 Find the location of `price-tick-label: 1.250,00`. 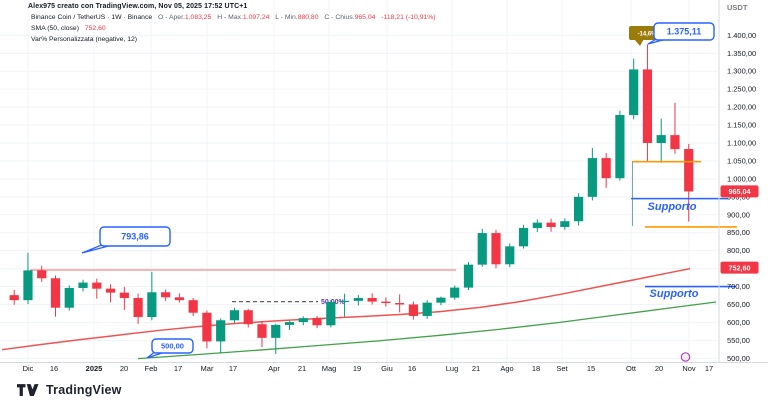

price-tick-label: 1.250,00 is located at coordinates (741, 89).